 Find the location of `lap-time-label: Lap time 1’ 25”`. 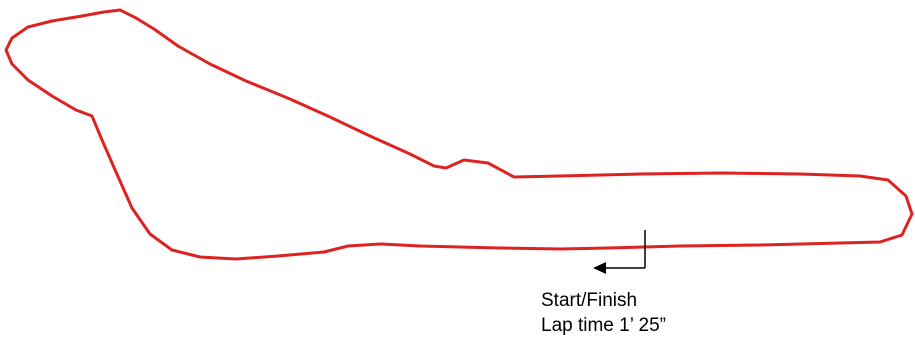

lap-time-label: Lap time 1’ 25” is located at coordinates (603, 325).